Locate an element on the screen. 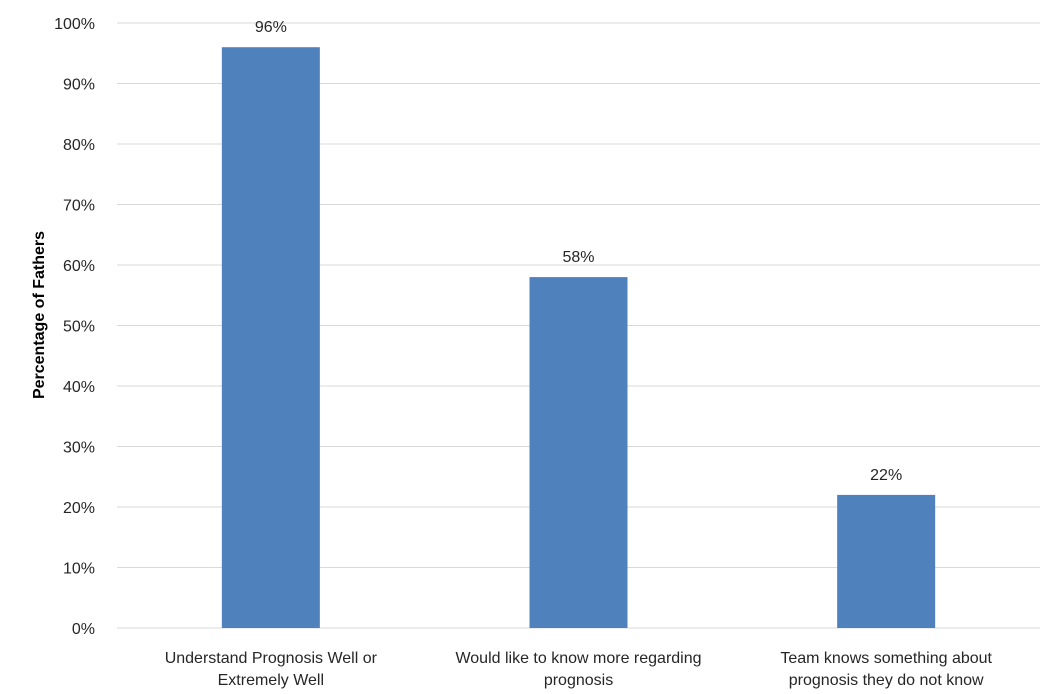  y-tick-label: 100% is located at coordinates (74, 24).